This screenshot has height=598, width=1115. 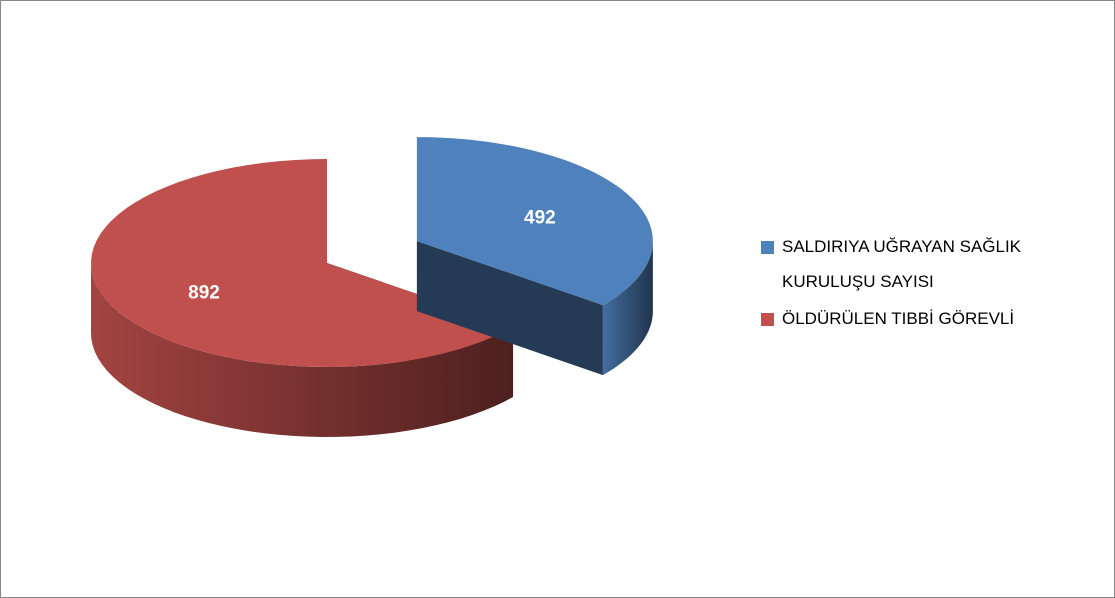 I want to click on legend-label: ÖLDÜRÜLEN TIBBİ GÖREVLİ, so click(x=898, y=318).